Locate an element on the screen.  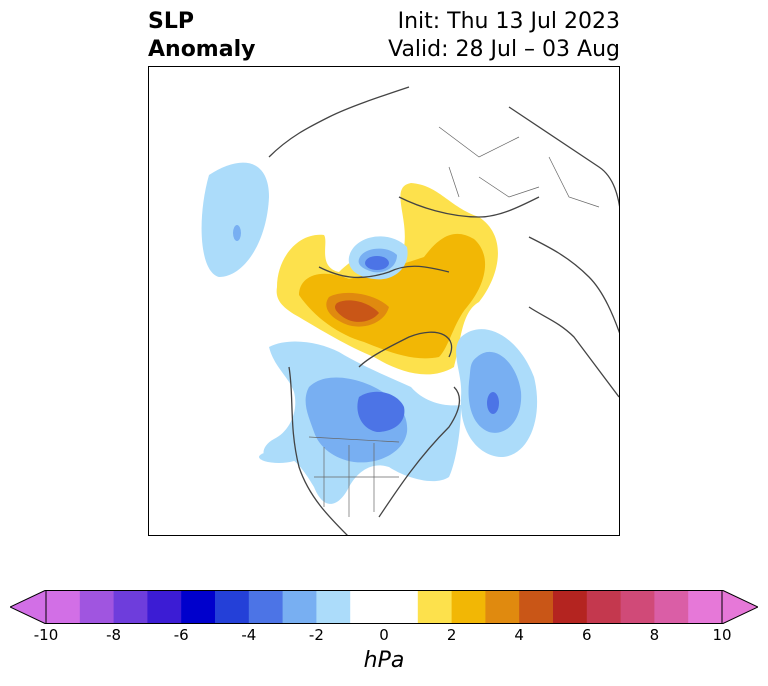
title-line-1: SLP is located at coordinates (171, 21).